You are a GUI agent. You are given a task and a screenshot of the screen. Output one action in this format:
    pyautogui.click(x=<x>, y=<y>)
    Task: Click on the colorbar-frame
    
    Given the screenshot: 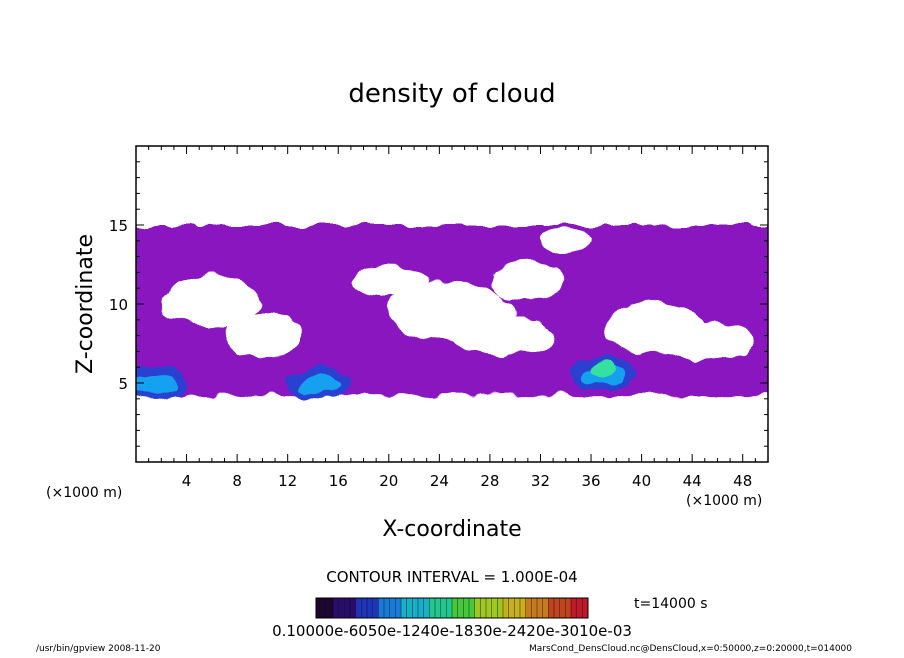 What is the action you would take?
    pyautogui.click(x=452, y=608)
    